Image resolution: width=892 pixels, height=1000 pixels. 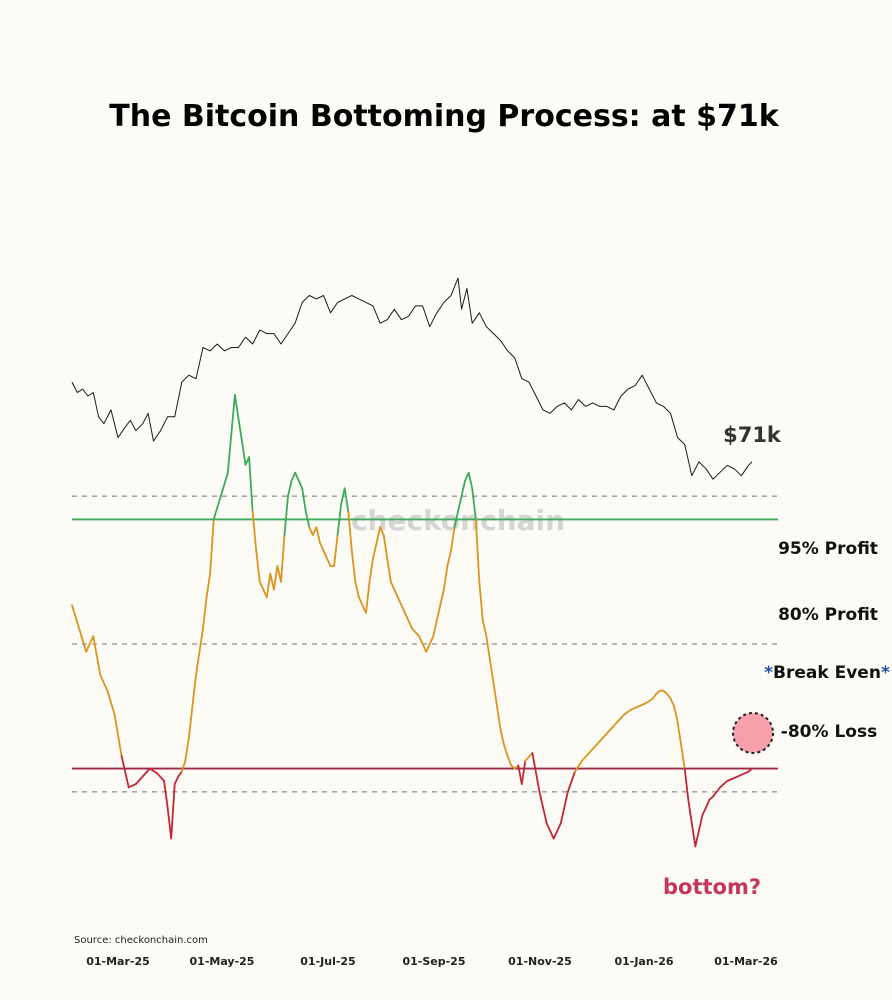 I want to click on source-text: Source: checkonchain.com, so click(x=141, y=940).